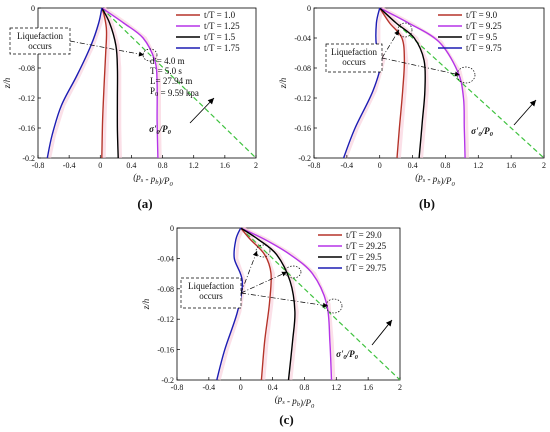 The height and width of the screenshot is (432, 550). Describe the element at coordinates (222, 26) in the screenshot. I see `legend-label: t/T = 1.25` at that location.